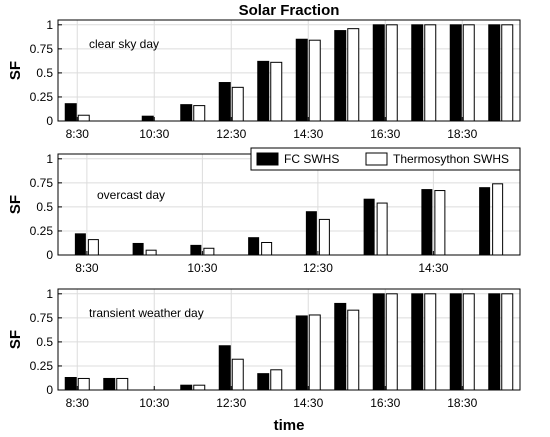 Image resolution: width=550 pixels, height=437 pixels. Describe the element at coordinates (78, 134) in the screenshot. I see `x-tick-label: 8:30` at that location.